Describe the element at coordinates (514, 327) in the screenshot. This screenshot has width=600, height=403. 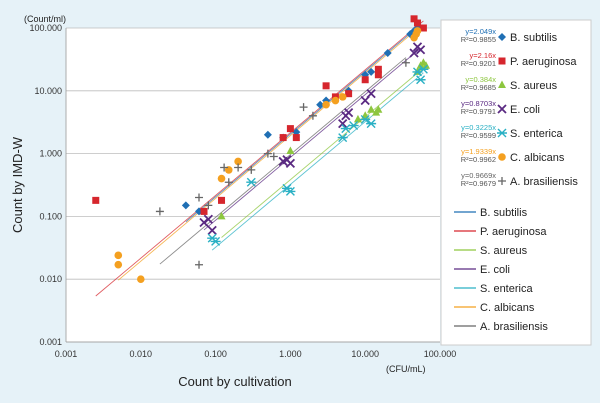
I see `legend-trendline-label: A. brasiliensis` at that location.